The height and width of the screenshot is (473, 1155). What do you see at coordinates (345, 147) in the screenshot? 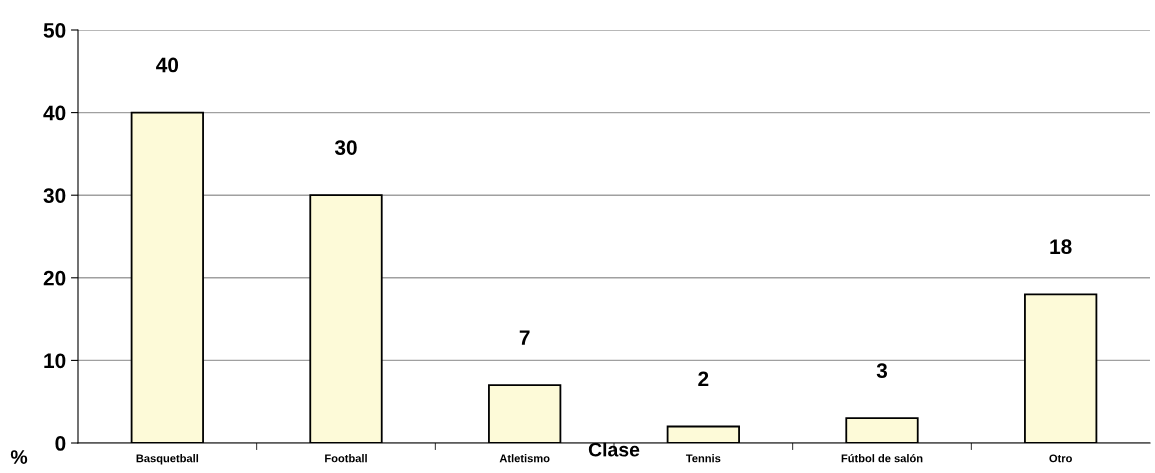
I see `data-label: 30` at bounding box center [345, 147].